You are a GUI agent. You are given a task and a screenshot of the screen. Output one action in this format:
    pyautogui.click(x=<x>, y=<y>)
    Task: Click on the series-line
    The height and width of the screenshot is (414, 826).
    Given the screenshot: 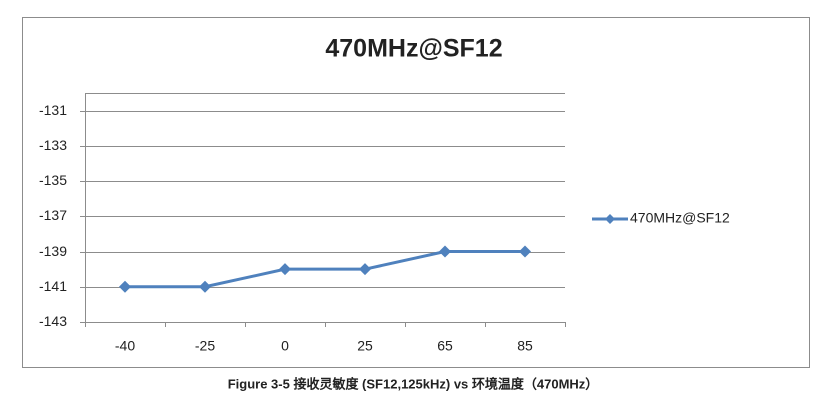 What is the action you would take?
    pyautogui.click(x=325, y=269)
    